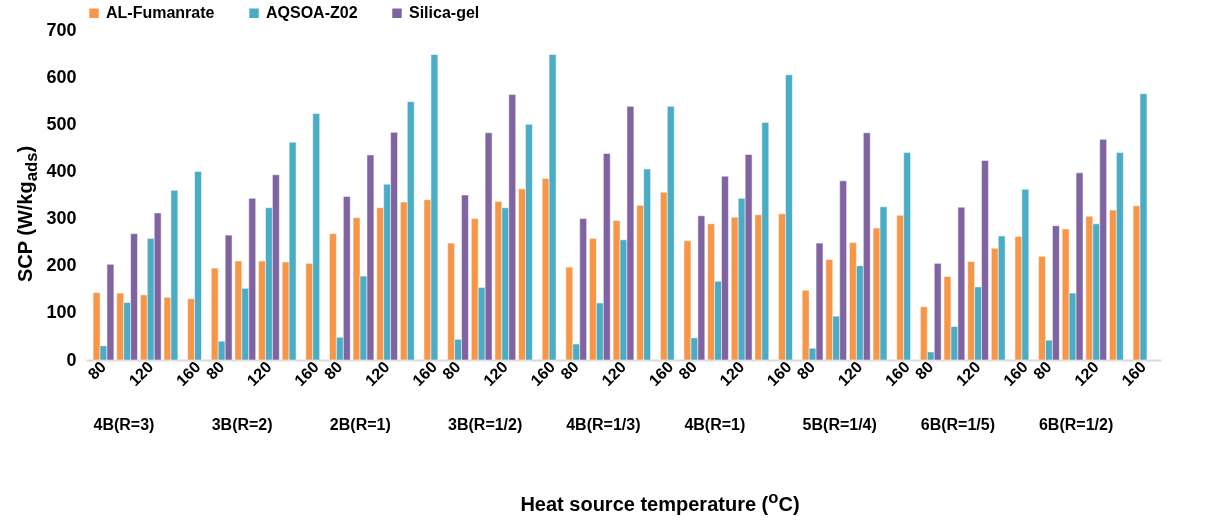 This screenshot has height=526, width=1209. I want to click on legend-label: Silica-gel, so click(444, 13).